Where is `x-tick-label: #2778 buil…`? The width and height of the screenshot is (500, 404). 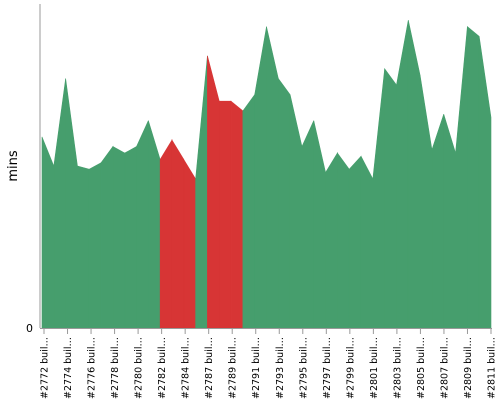
x-tick-label: #2778 buil… is located at coordinates (115, 368).